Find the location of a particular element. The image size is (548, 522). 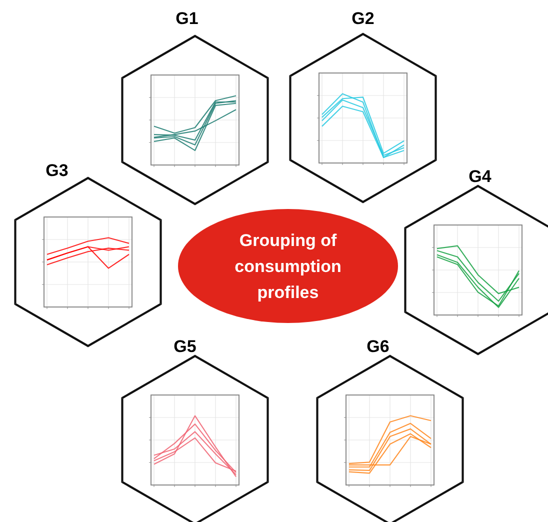

chart-title: G3 is located at coordinates (57, 170).